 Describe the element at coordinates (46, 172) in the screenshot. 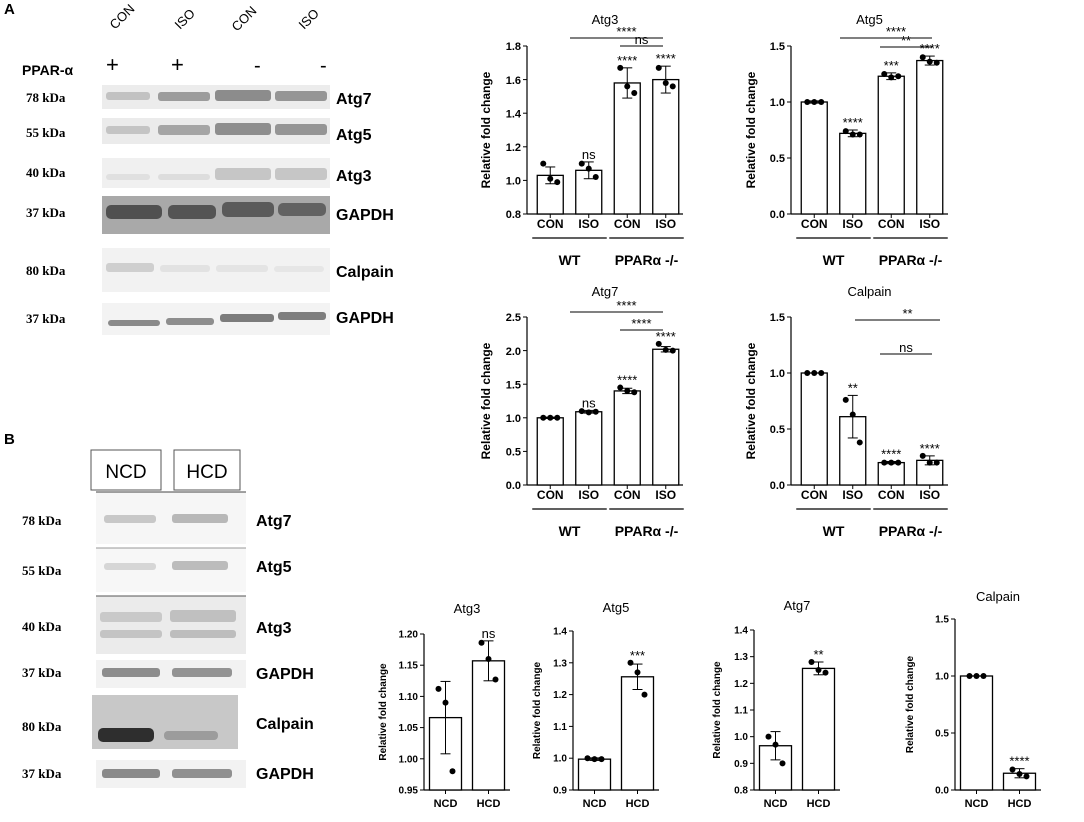

I see `kda-label: 40 kDa` at that location.